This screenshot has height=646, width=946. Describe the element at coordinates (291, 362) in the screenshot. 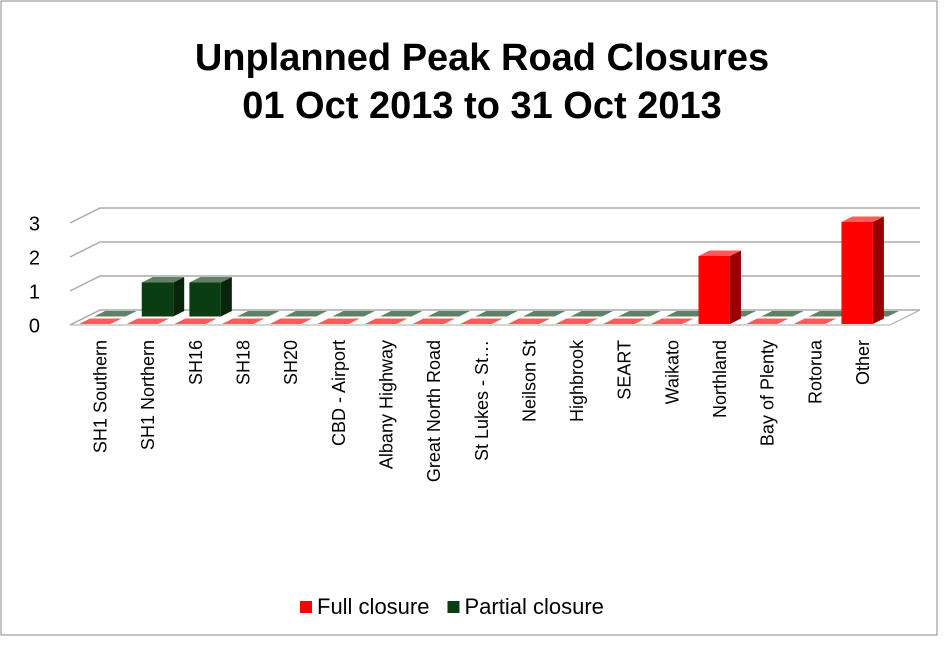

I see `x-tick-label: SH20` at that location.